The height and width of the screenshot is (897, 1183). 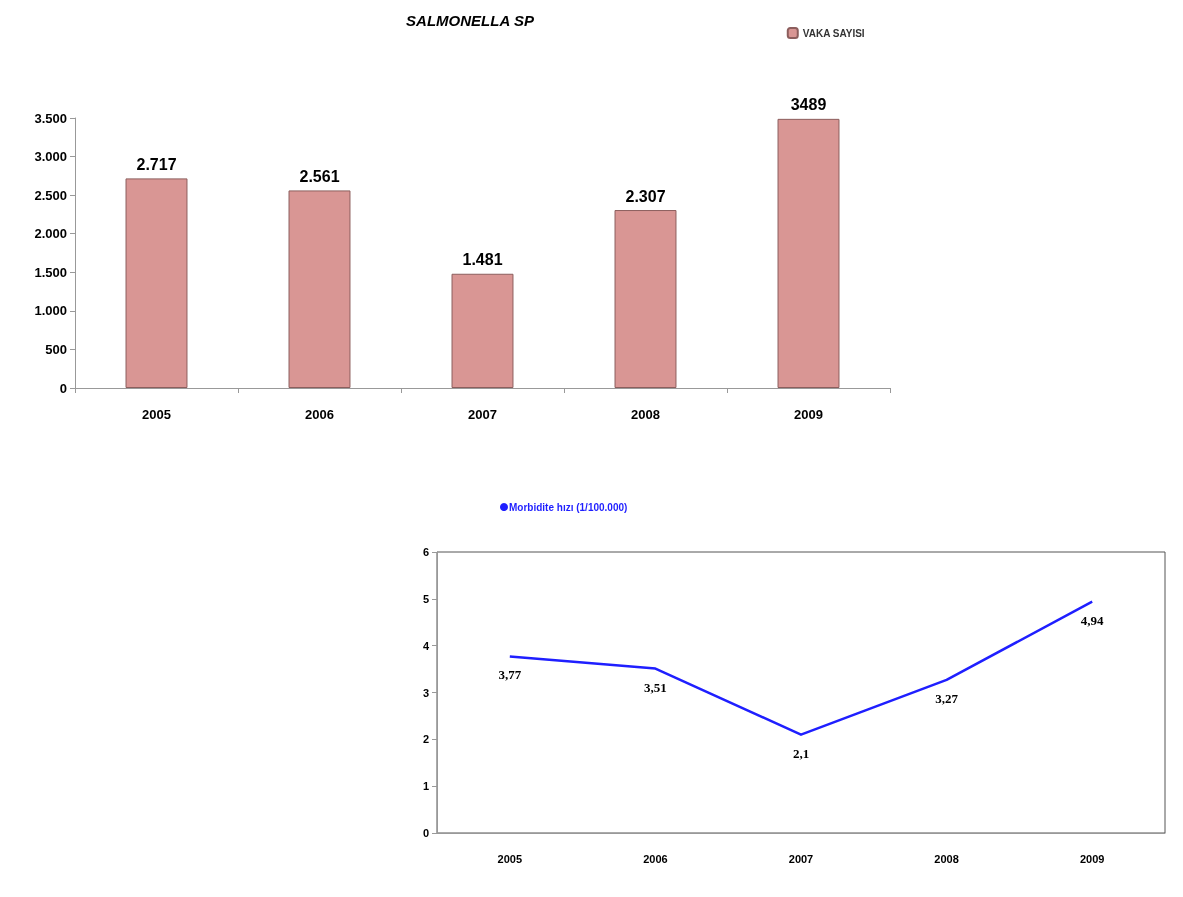 I want to click on legend-label: Morbidite hızı (1/100.000), so click(x=568, y=507).